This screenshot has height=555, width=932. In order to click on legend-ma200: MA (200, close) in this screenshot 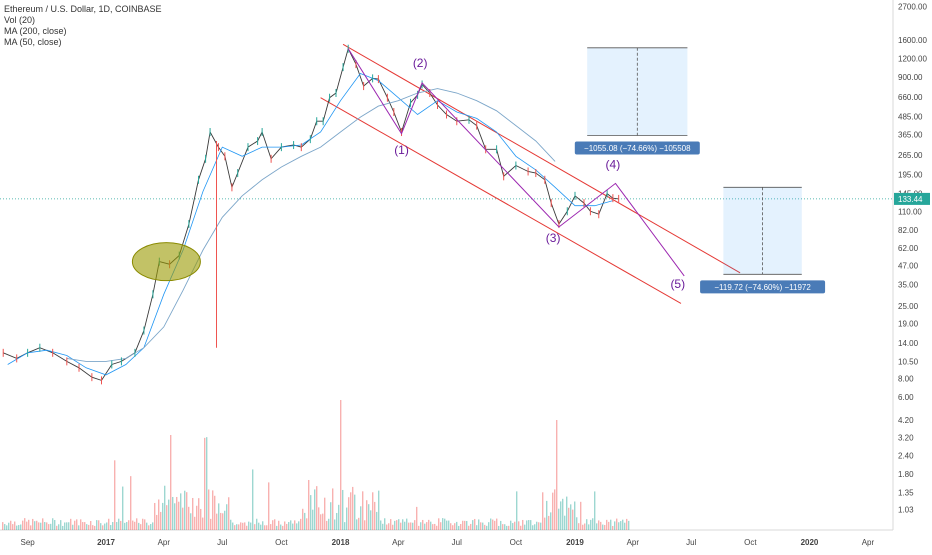, I will do `click(35, 31)`.